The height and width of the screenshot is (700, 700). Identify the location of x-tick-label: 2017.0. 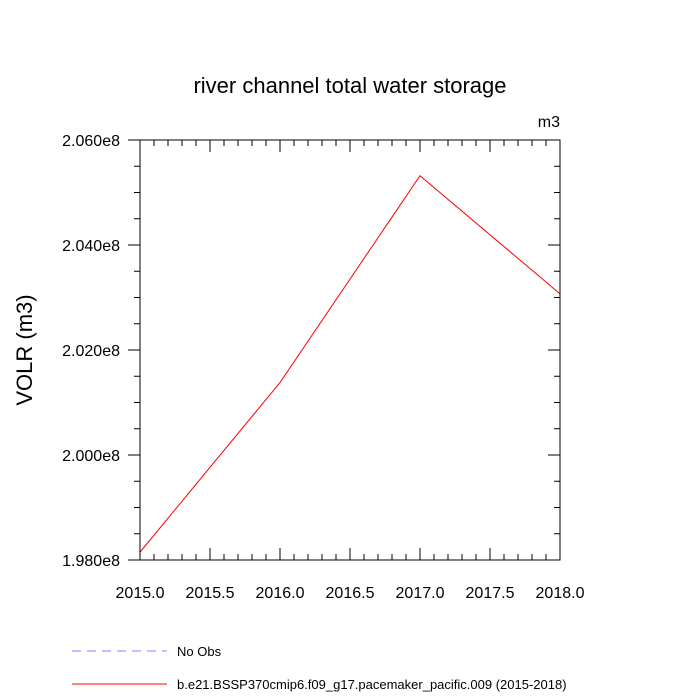
(420, 593).